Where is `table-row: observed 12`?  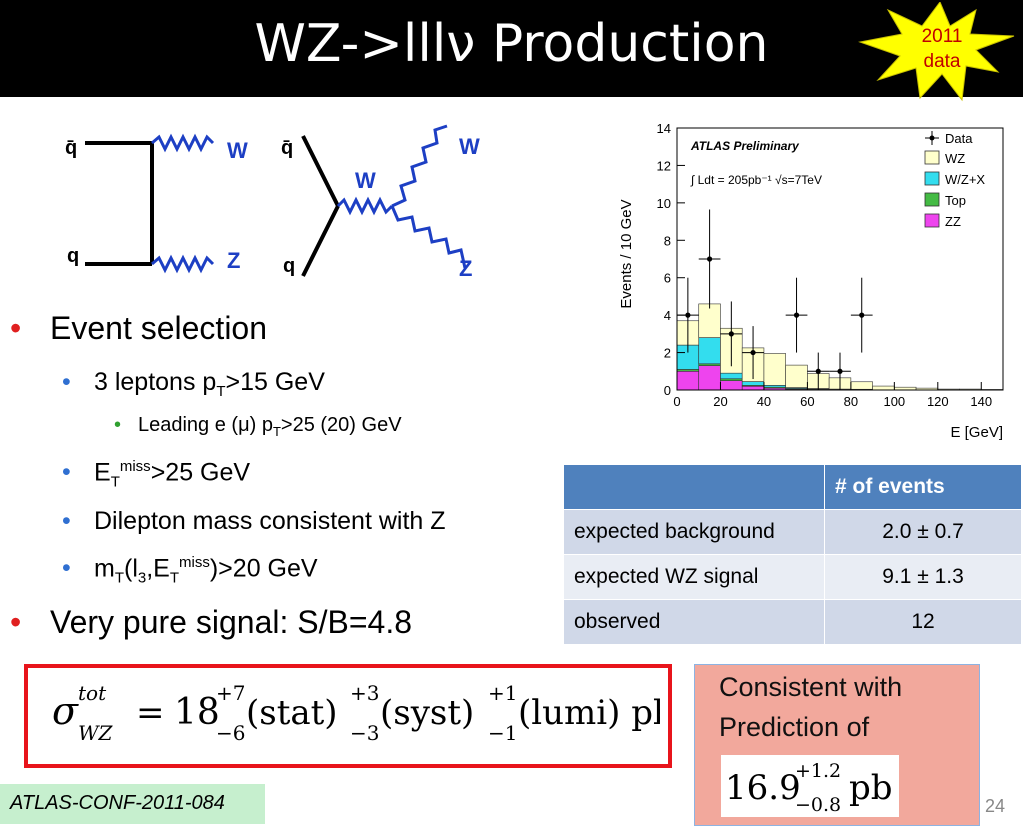
table-row: observed 12 is located at coordinates (792, 622).